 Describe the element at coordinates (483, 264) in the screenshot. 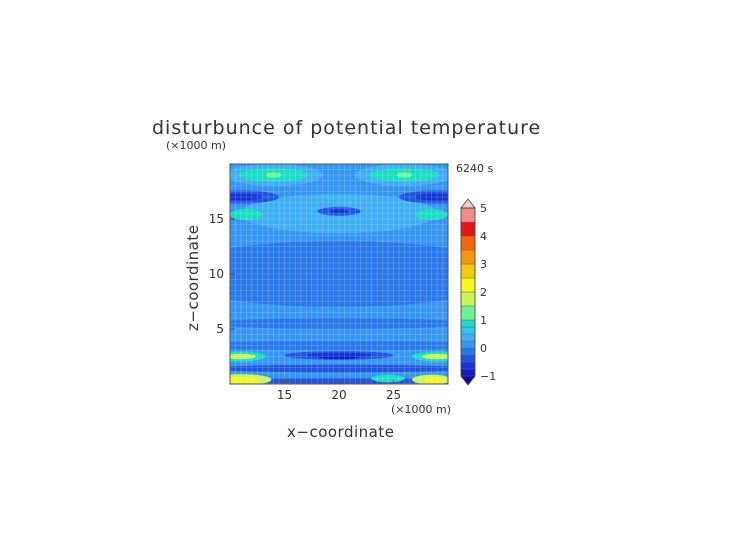

I see `colorbar-tick-label: 3` at that location.